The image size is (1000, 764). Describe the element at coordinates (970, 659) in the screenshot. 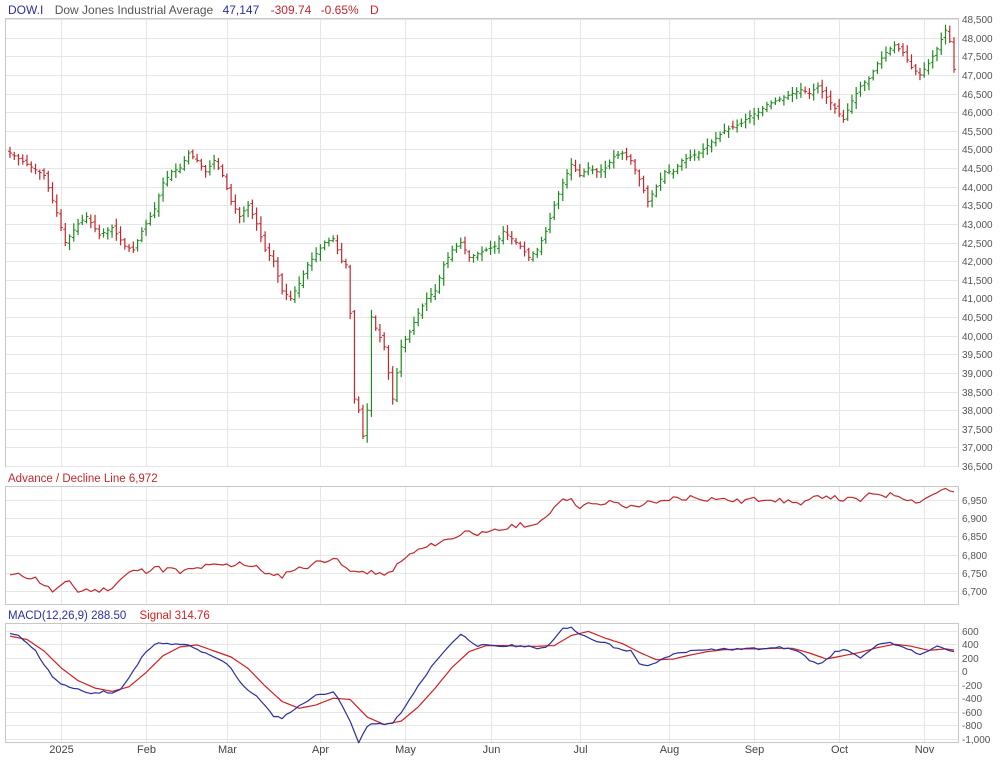

I see `macd-y-tick: 200` at that location.